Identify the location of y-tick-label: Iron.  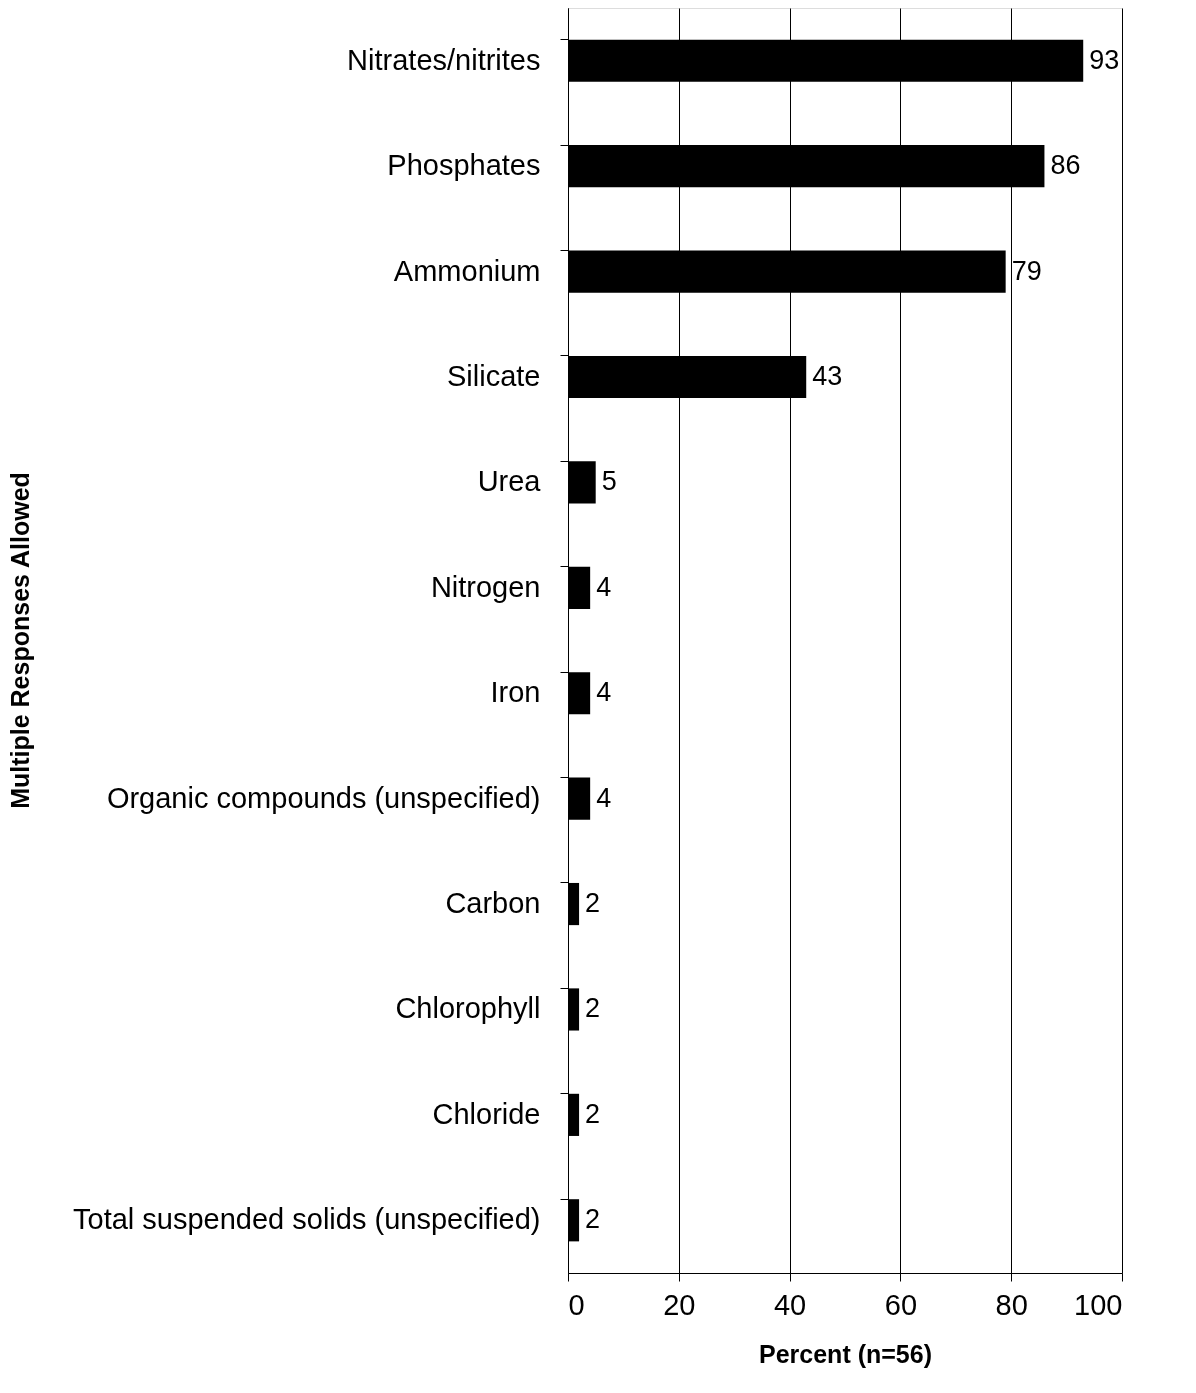
(515, 692).